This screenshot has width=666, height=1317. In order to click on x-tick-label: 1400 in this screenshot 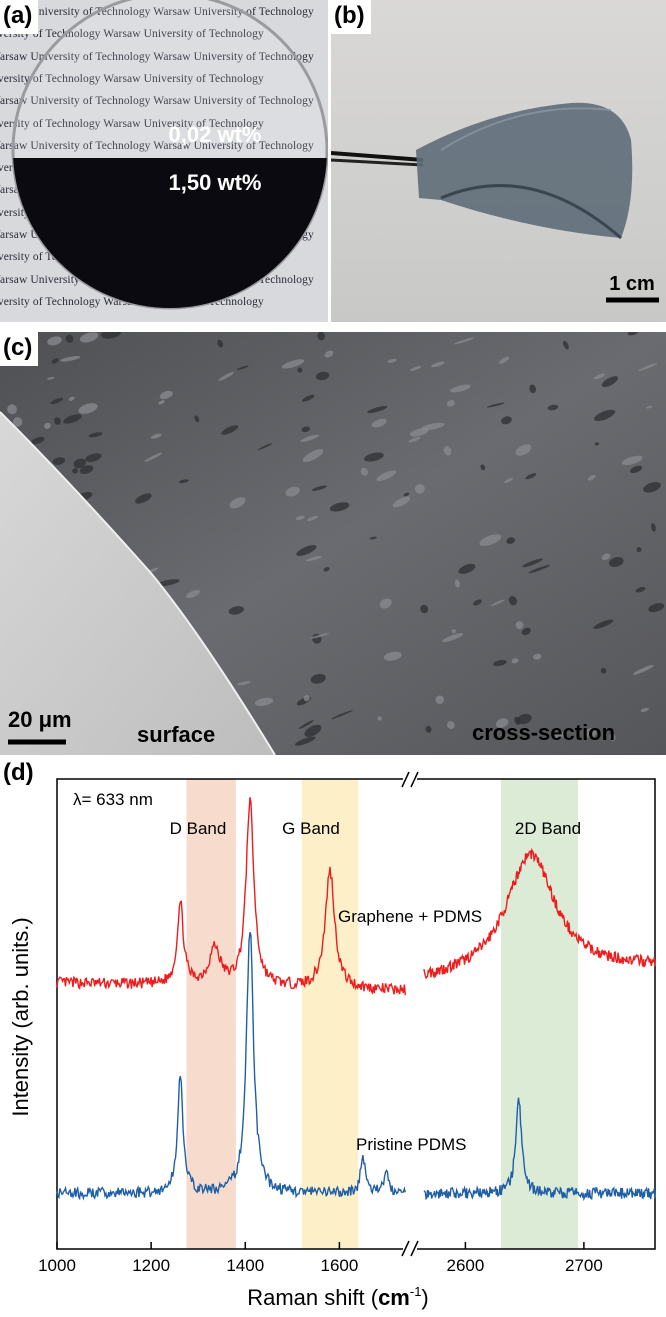, I will do `click(245, 1265)`.